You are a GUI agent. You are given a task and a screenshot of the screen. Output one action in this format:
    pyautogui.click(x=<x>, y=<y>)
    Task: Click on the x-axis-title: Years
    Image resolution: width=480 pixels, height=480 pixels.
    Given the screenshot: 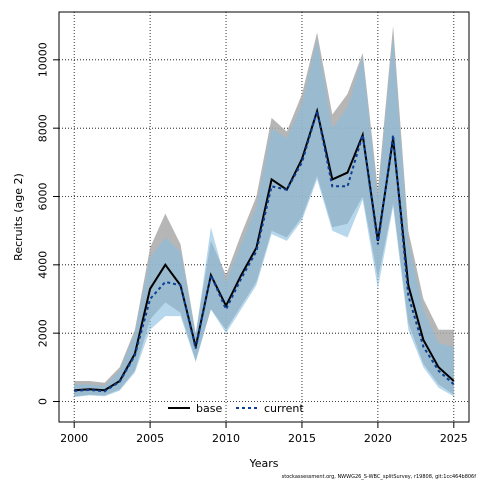 What is the action you would take?
    pyautogui.click(x=263, y=463)
    